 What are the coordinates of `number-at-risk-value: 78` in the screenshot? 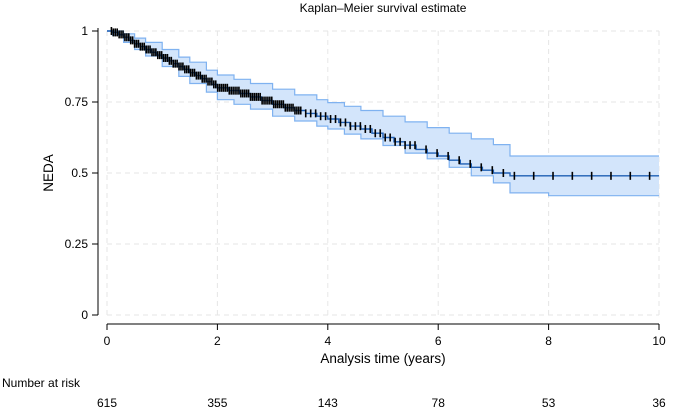 It's located at (439, 403).